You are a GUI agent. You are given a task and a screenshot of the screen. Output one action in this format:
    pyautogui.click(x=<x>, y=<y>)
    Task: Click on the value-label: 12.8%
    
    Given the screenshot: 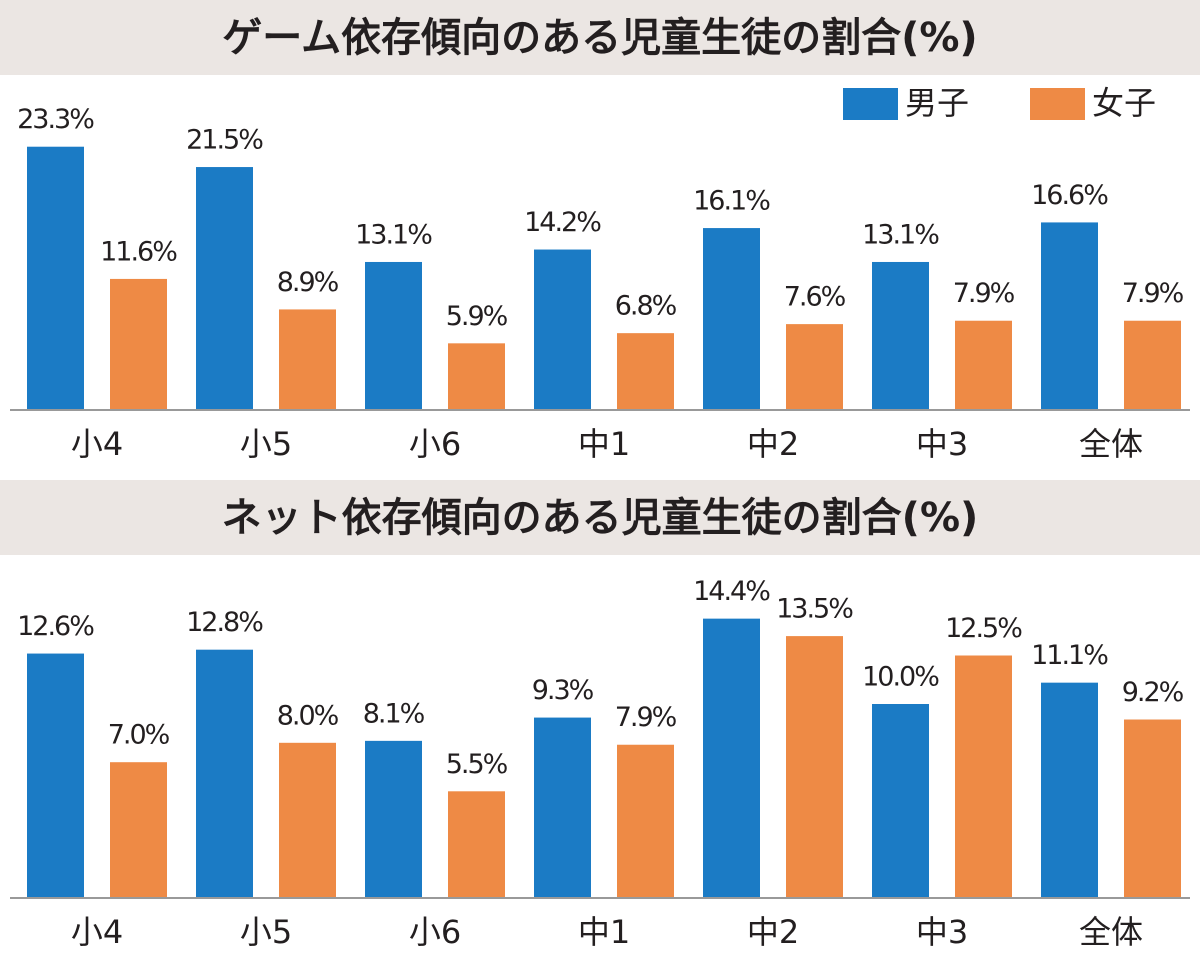 What is the action you would take?
    pyautogui.click(x=224, y=622)
    